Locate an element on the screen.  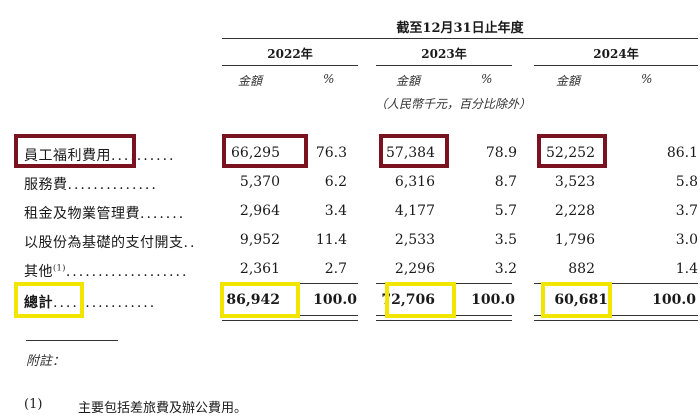
row-label-text: 租金及物業管理費 is located at coordinates (82, 214).